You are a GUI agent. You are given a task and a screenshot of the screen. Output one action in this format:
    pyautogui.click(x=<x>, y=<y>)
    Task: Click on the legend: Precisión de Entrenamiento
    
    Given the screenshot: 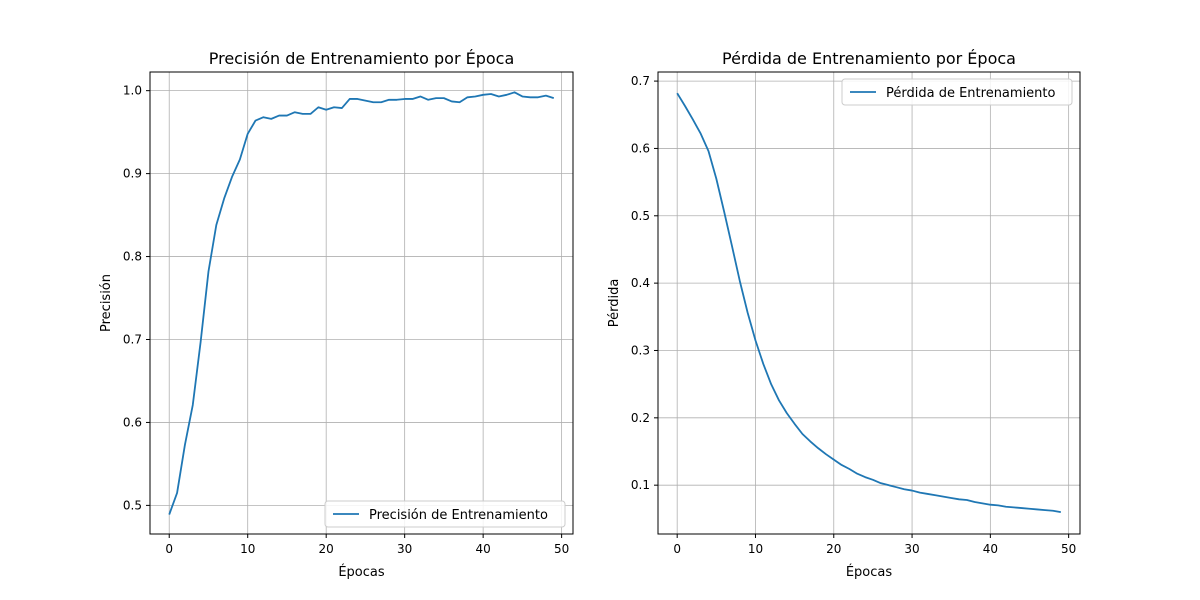 What is the action you would take?
    pyautogui.click(x=445, y=514)
    